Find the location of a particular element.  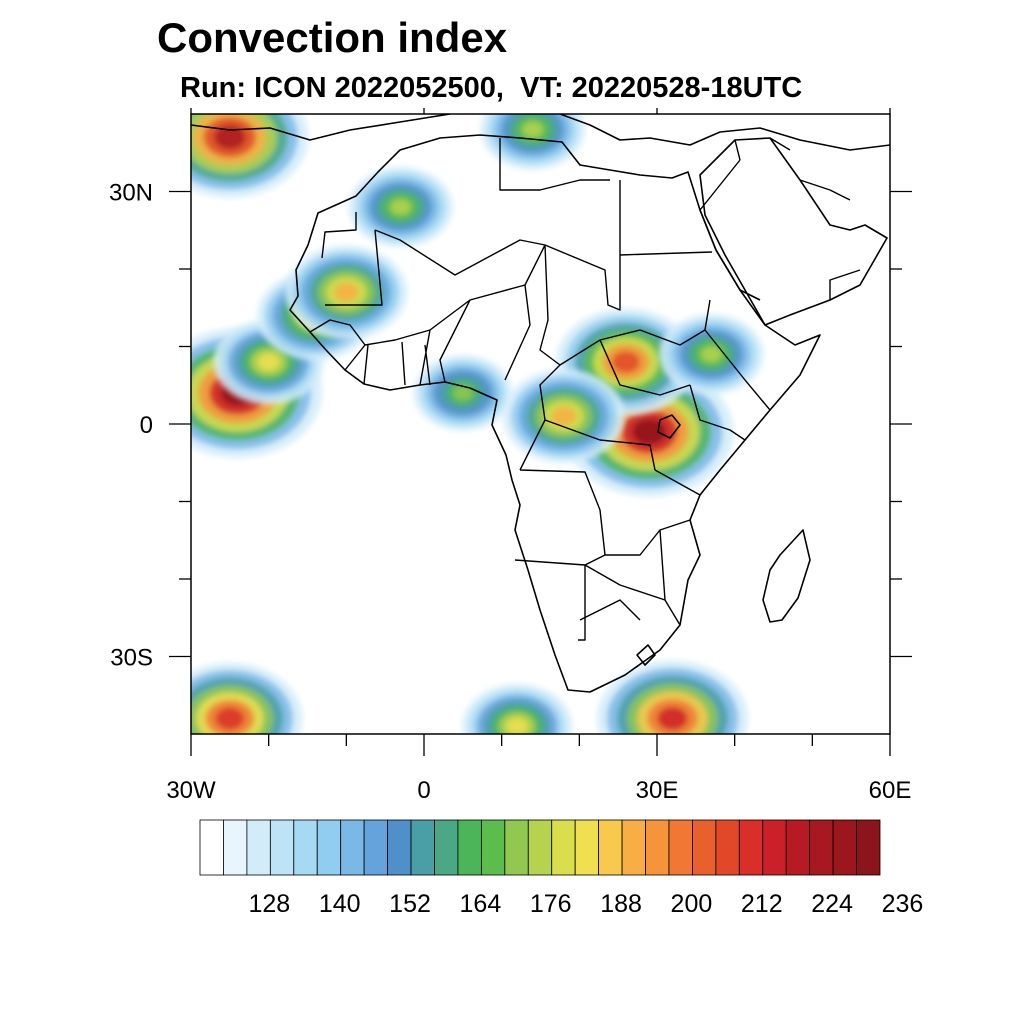

colorbar is located at coordinates (540, 847).